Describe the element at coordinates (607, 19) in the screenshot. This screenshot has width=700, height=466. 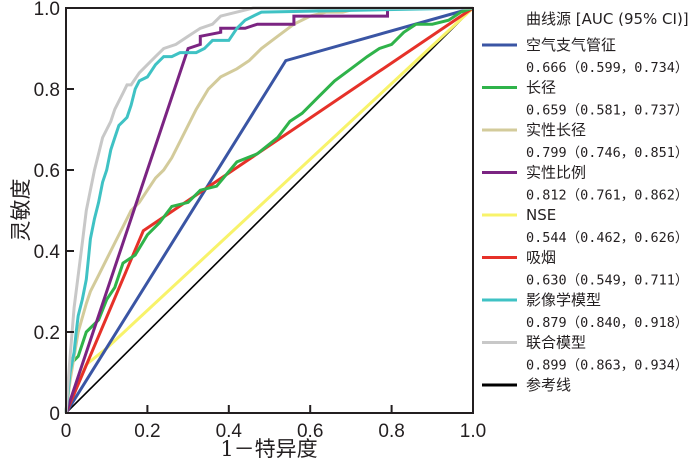
I see `legend-title: 曲线源 [AUC (95% CI)]` at that location.